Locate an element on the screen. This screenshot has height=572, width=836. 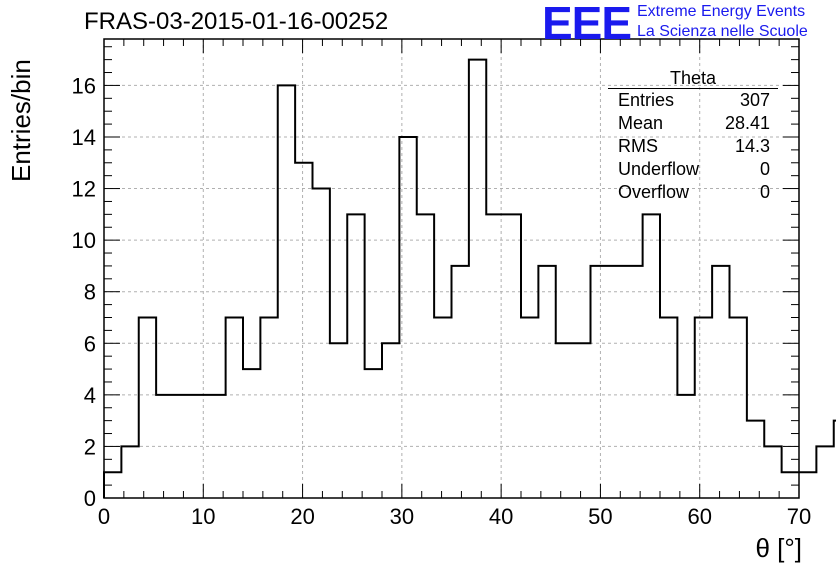
x-tick-label: 50 is located at coordinates (600, 516).